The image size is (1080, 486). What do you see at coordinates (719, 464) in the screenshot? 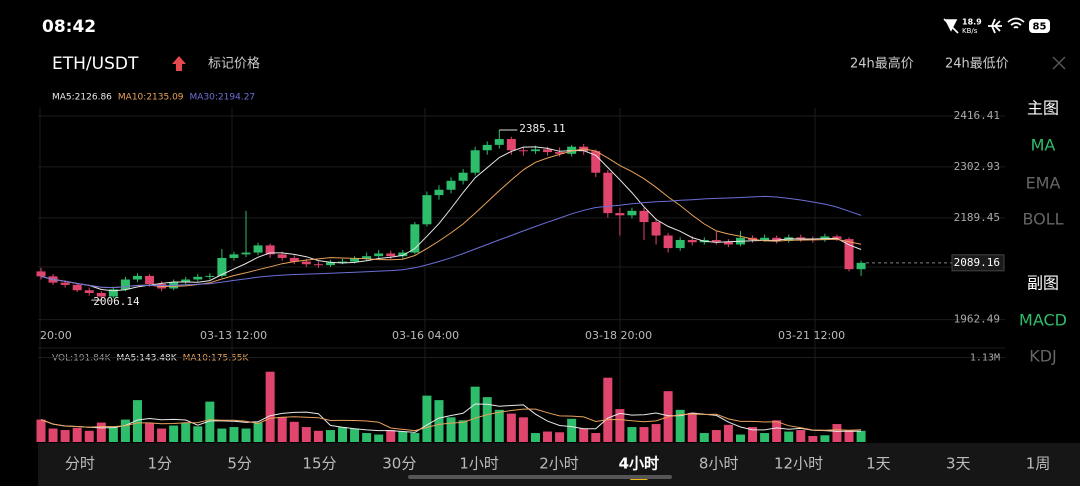
I see `interval-tab: 8小时` at bounding box center [719, 464].